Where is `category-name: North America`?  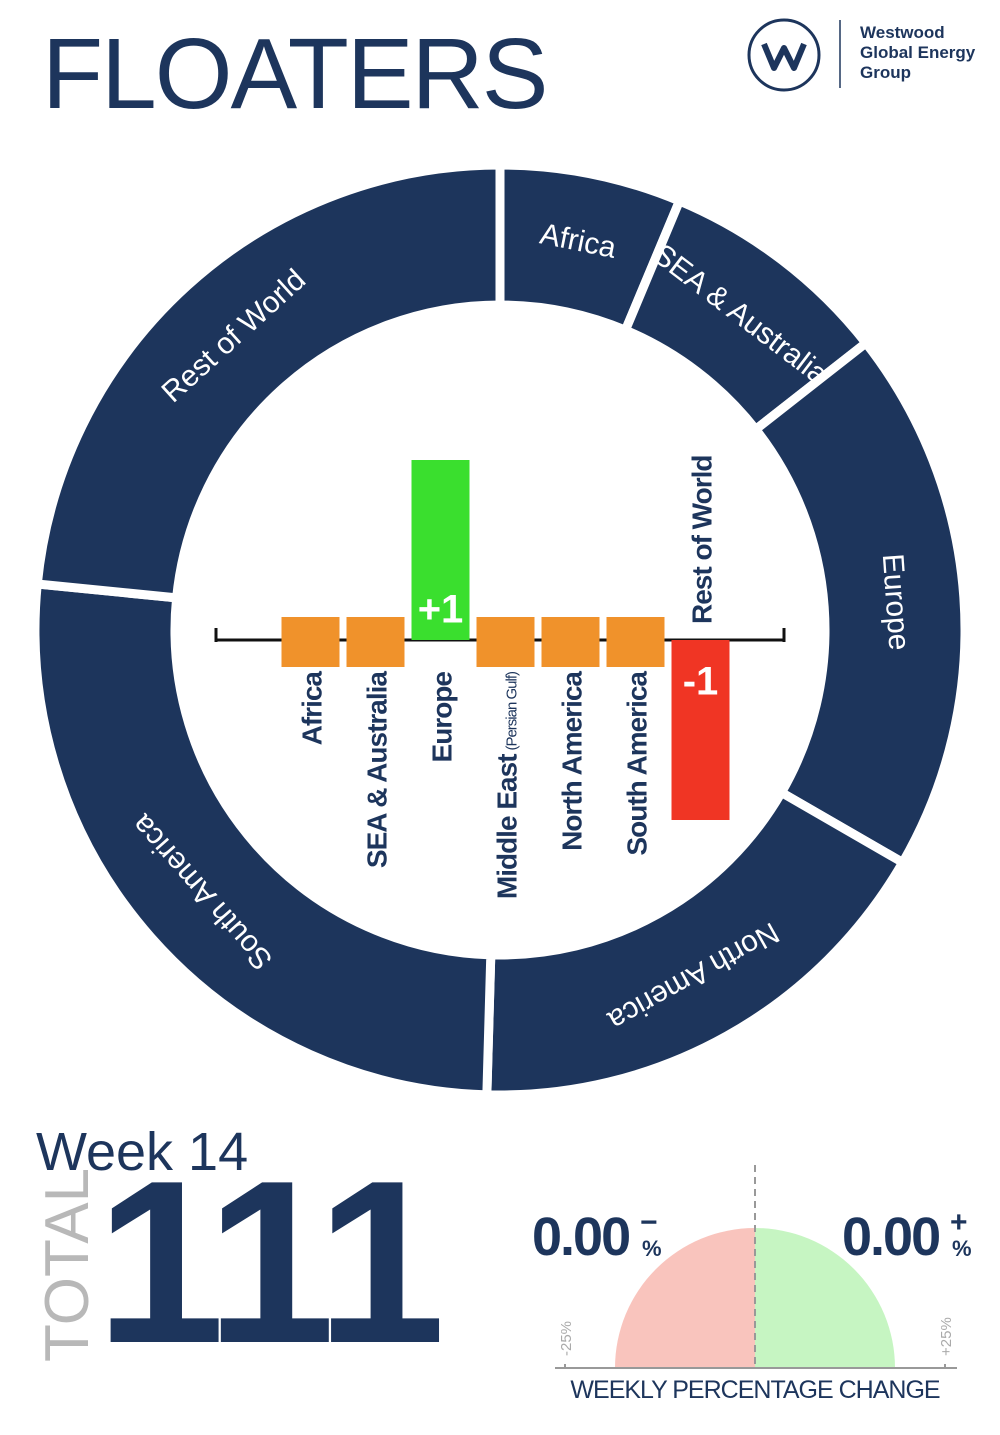
category-name: North America is located at coordinates (572, 761).